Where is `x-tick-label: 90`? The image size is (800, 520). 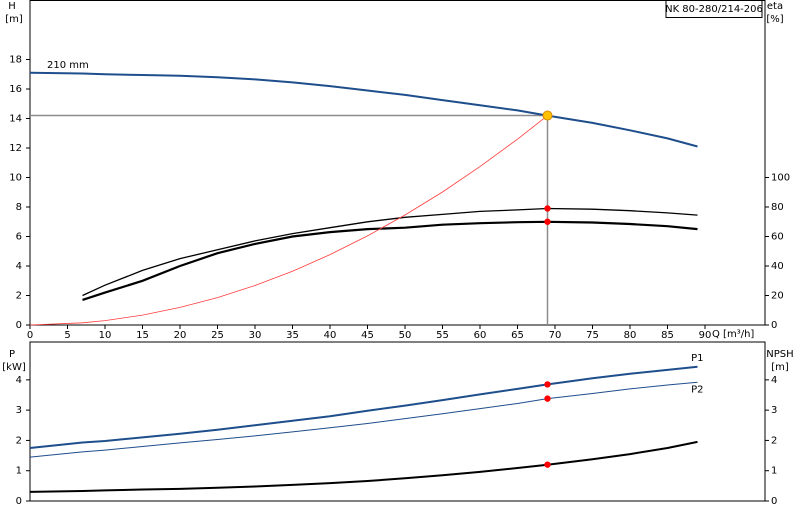
x-tick-label: 90 is located at coordinates (705, 335).